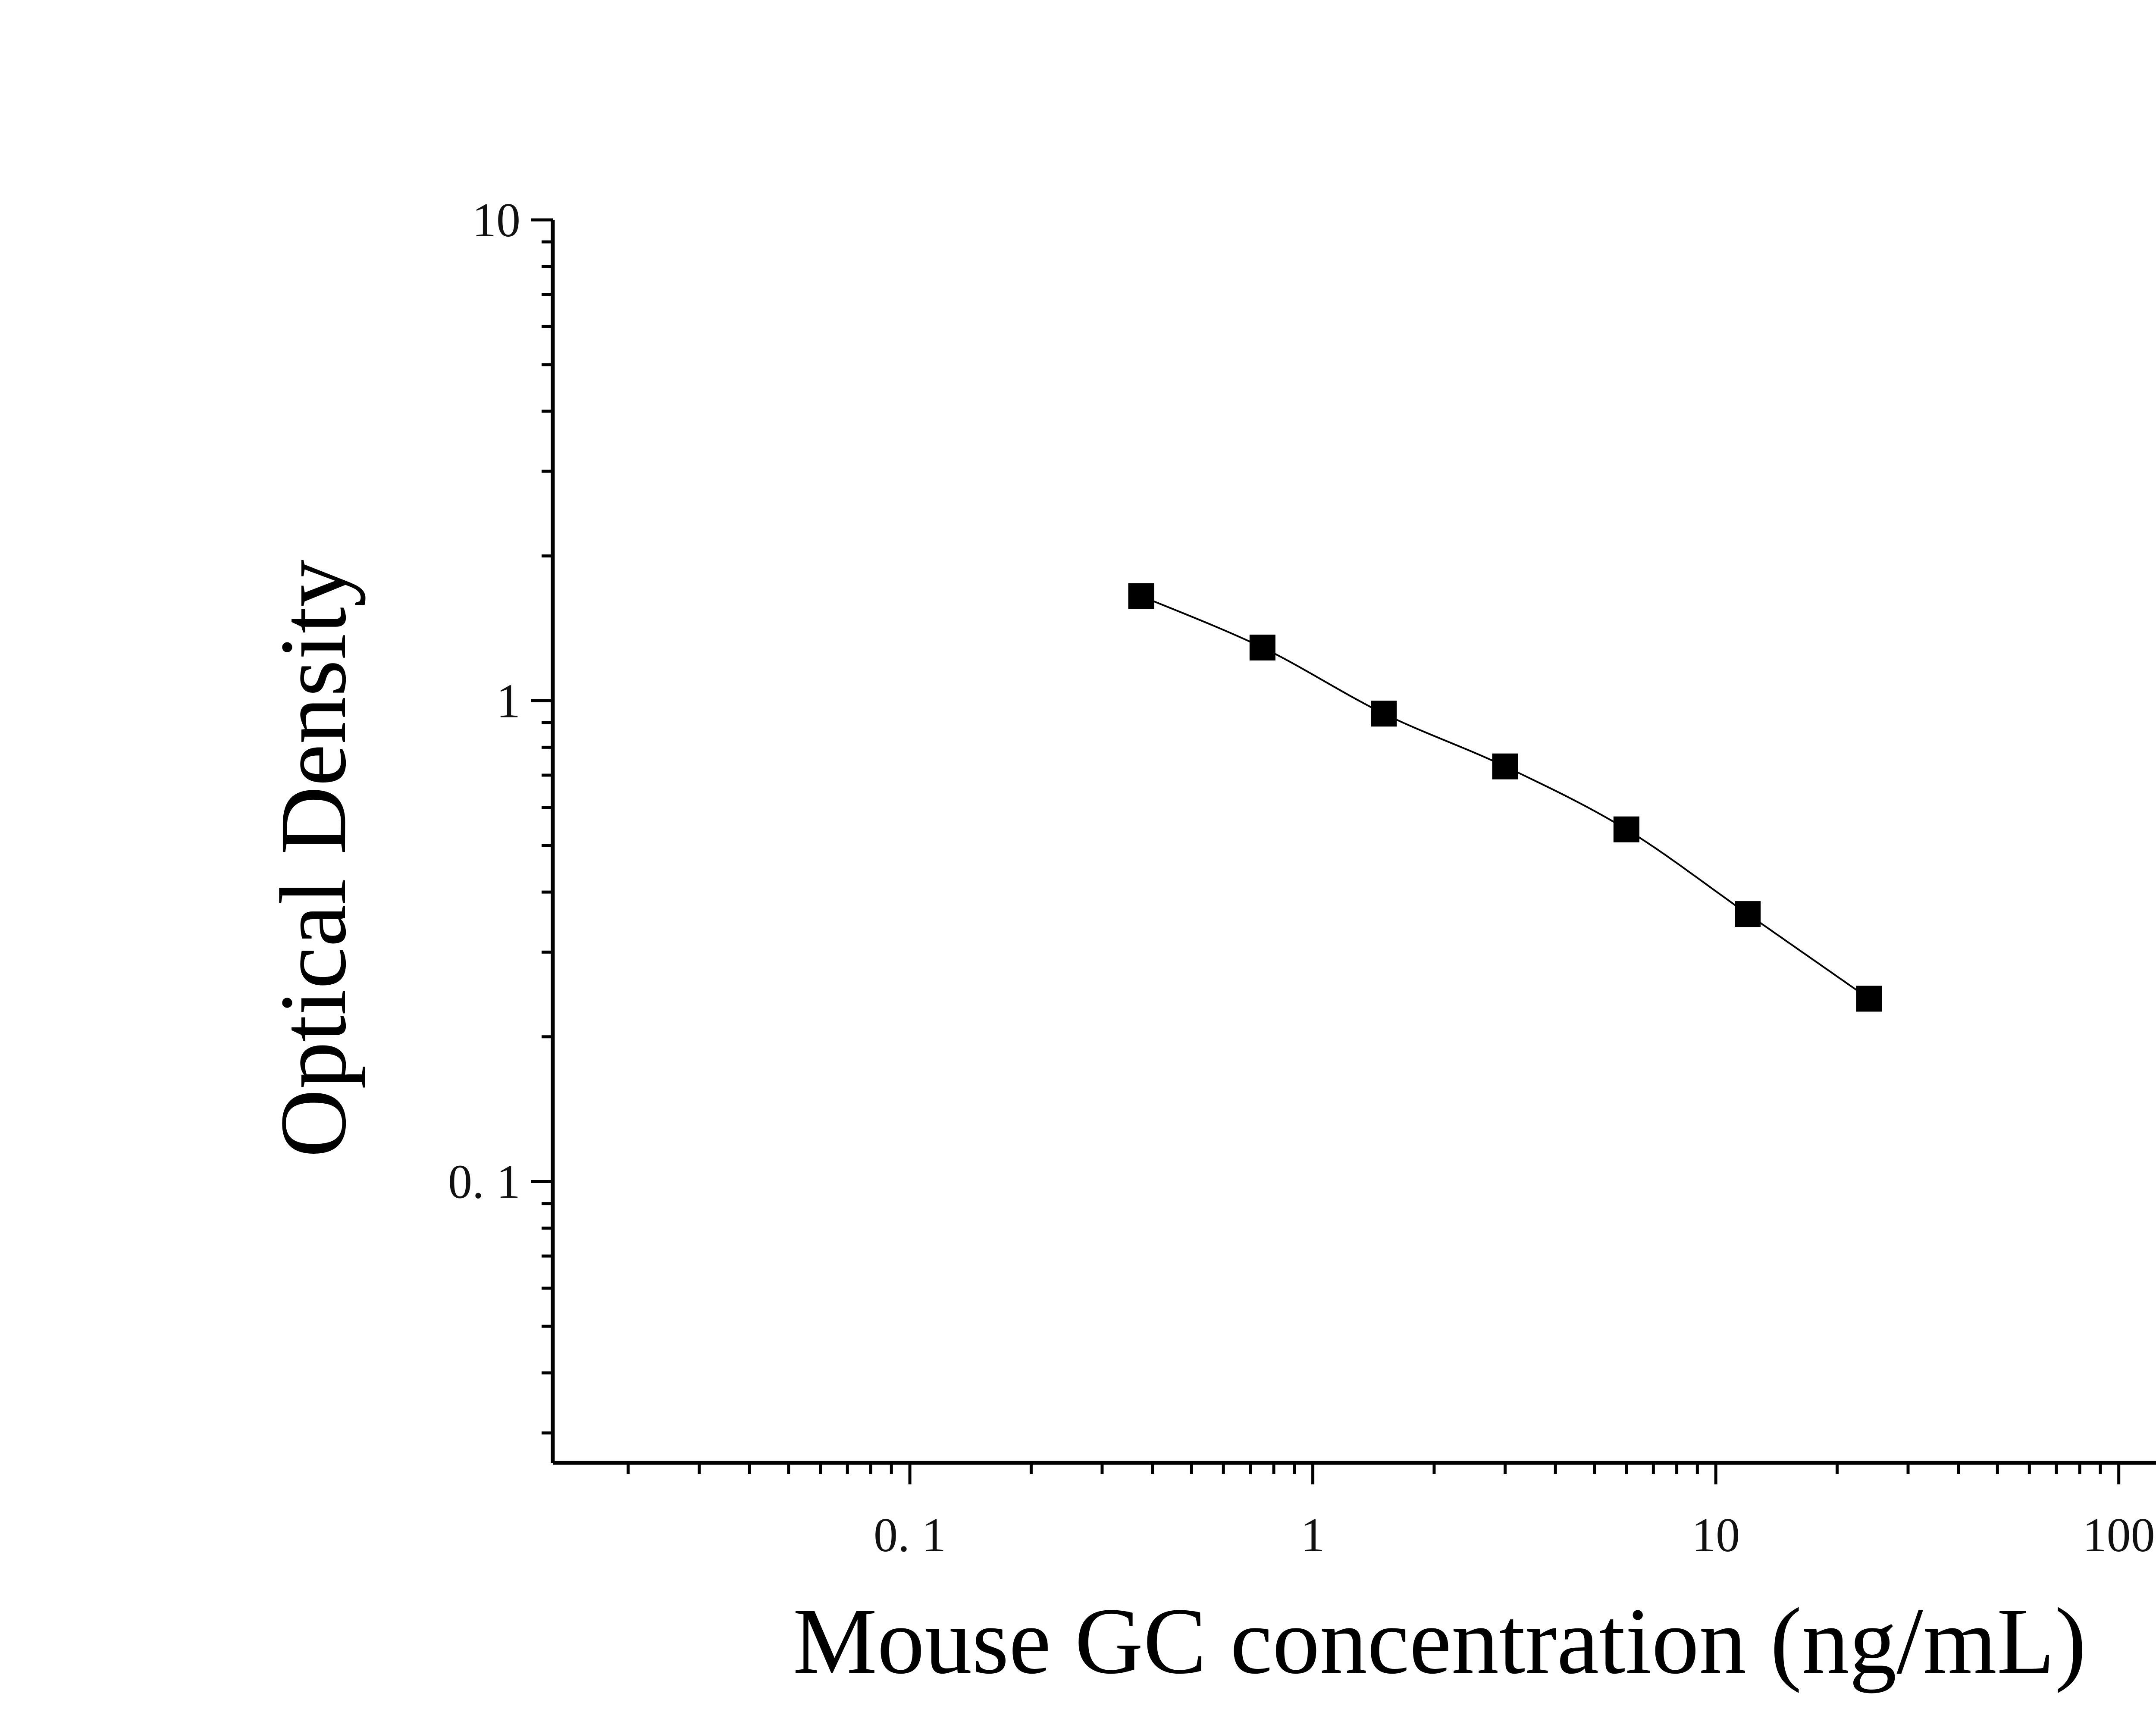  Describe the element at coordinates (2119, 1535) in the screenshot. I see `x-tick-label: 100` at that location.